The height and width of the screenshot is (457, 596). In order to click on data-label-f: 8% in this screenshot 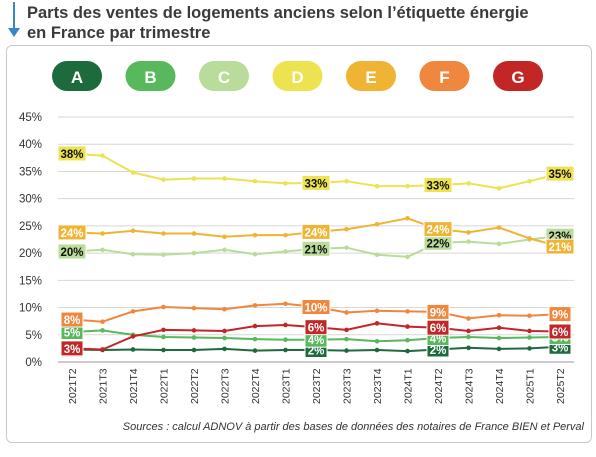, I will do `click(72, 321)`.